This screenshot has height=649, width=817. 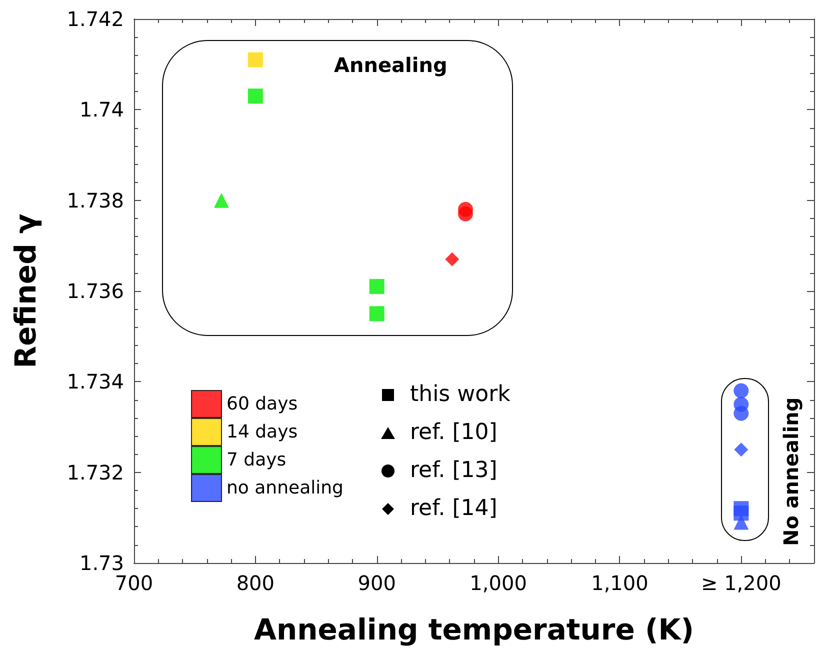 What do you see at coordinates (95, 19) in the screenshot?
I see `y-tick-label: 1.742` at bounding box center [95, 19].